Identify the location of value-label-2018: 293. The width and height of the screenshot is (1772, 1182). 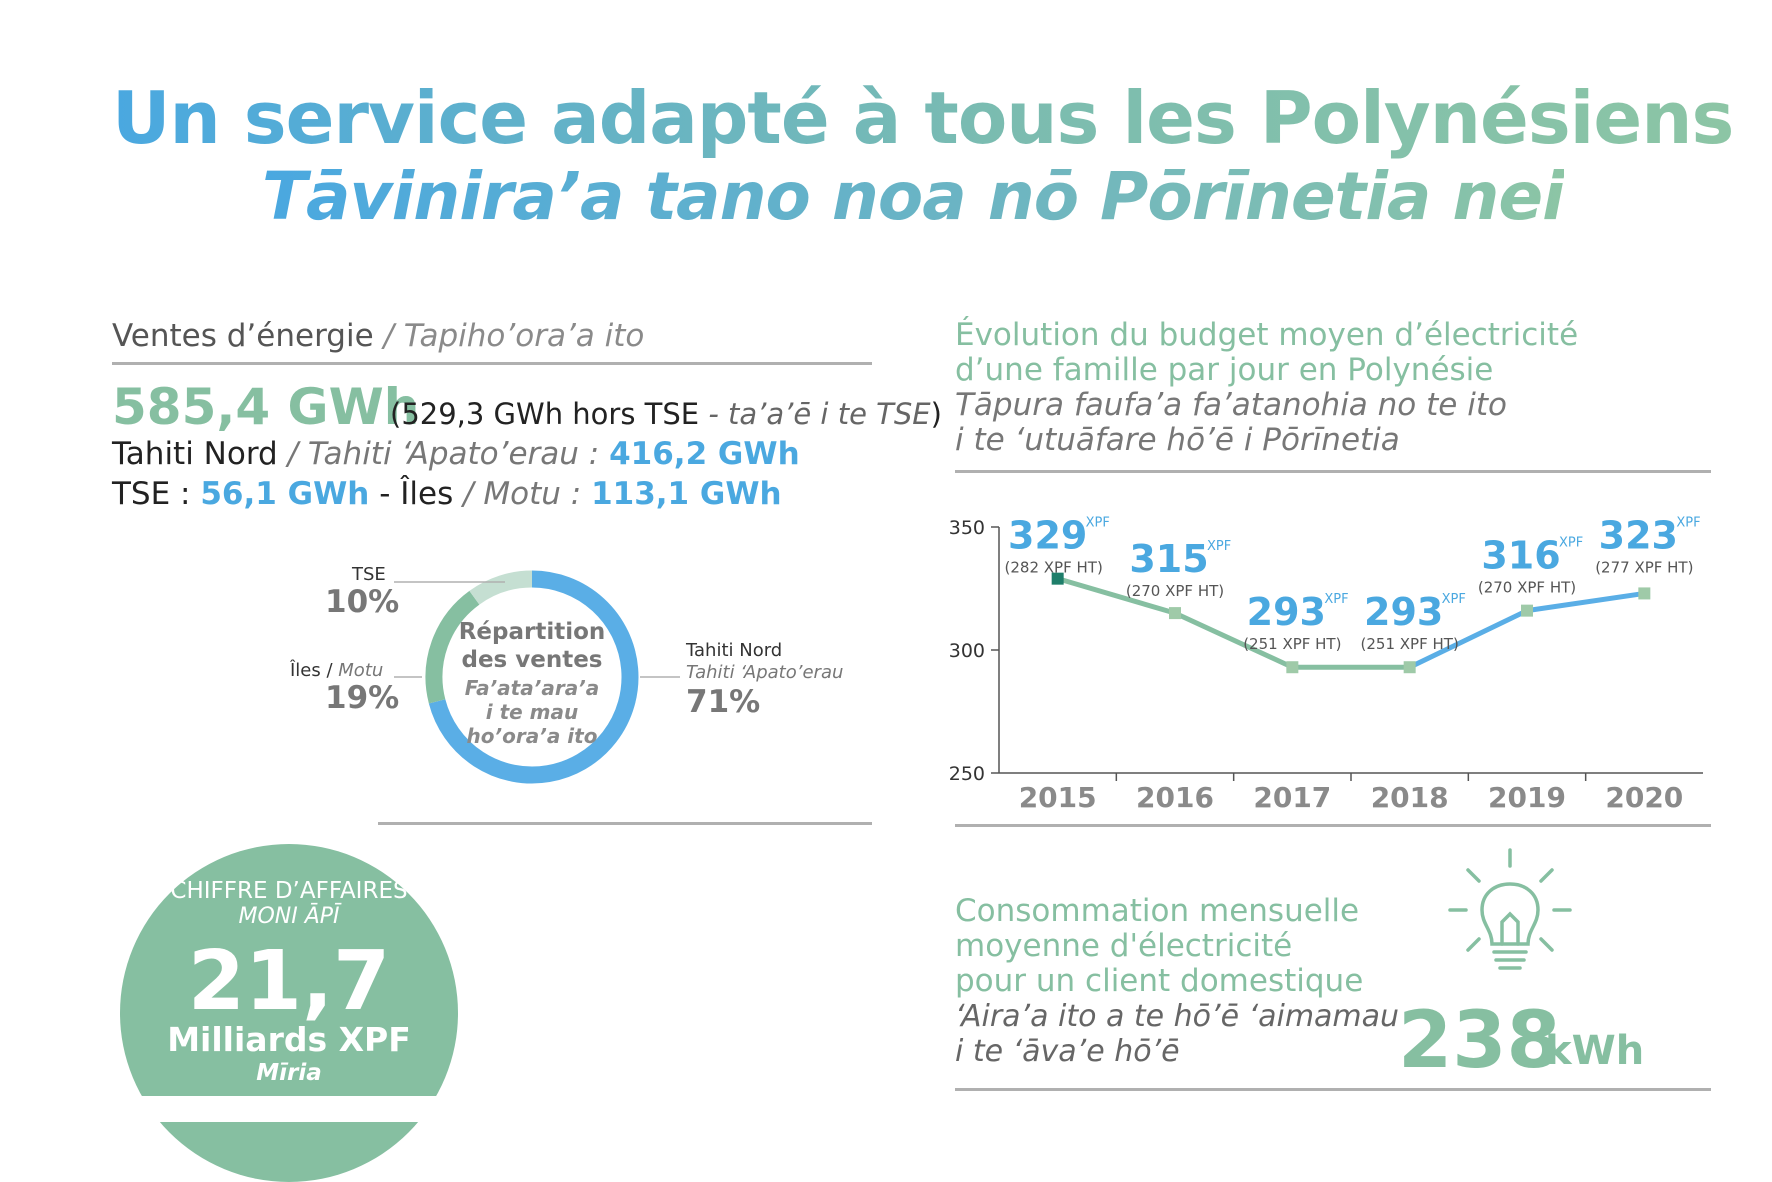
(1403, 612).